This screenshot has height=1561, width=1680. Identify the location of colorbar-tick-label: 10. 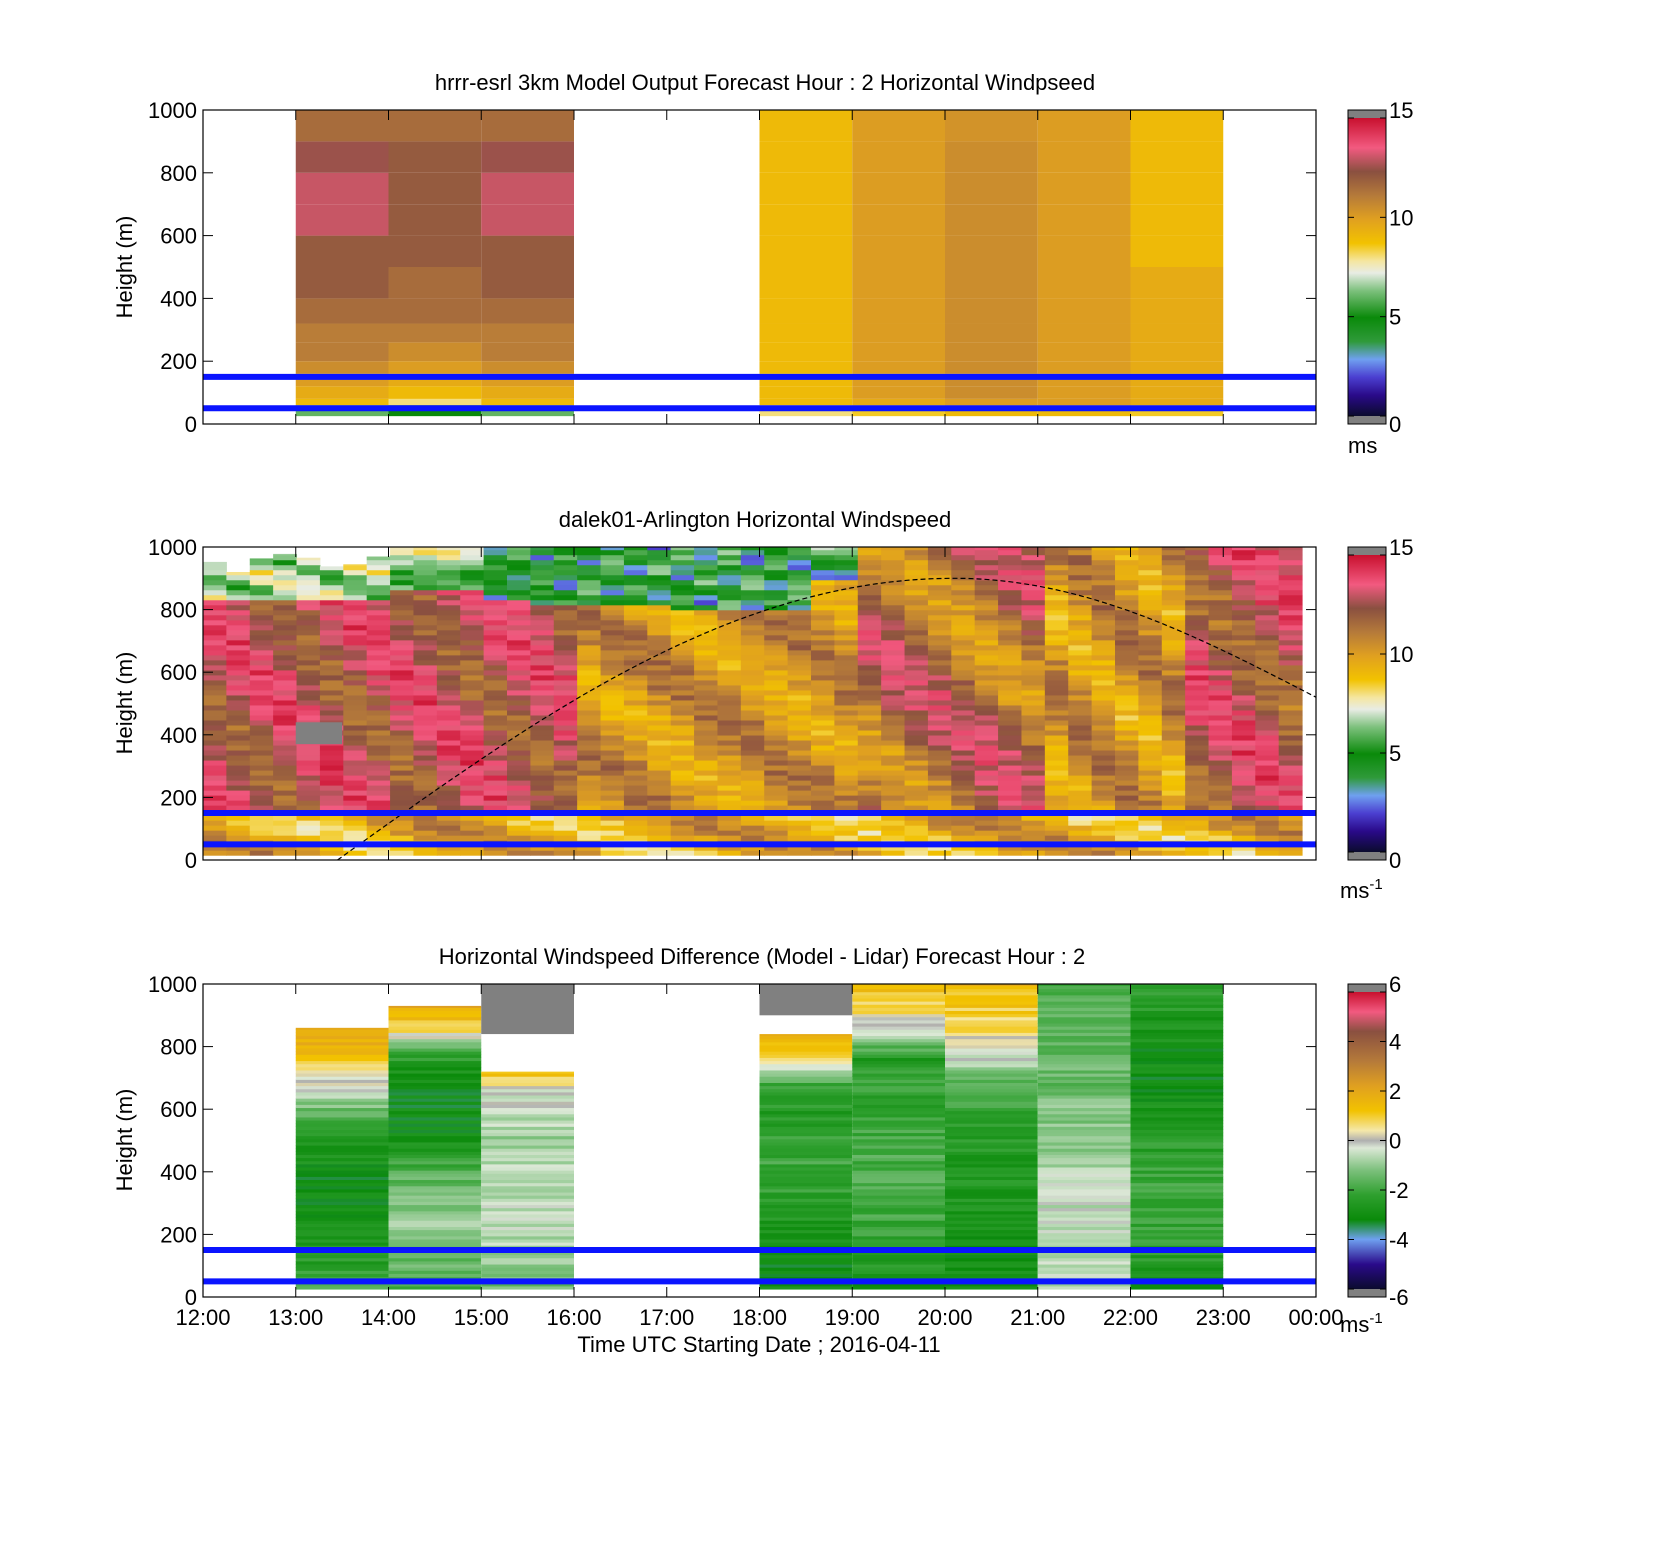
(1401, 654).